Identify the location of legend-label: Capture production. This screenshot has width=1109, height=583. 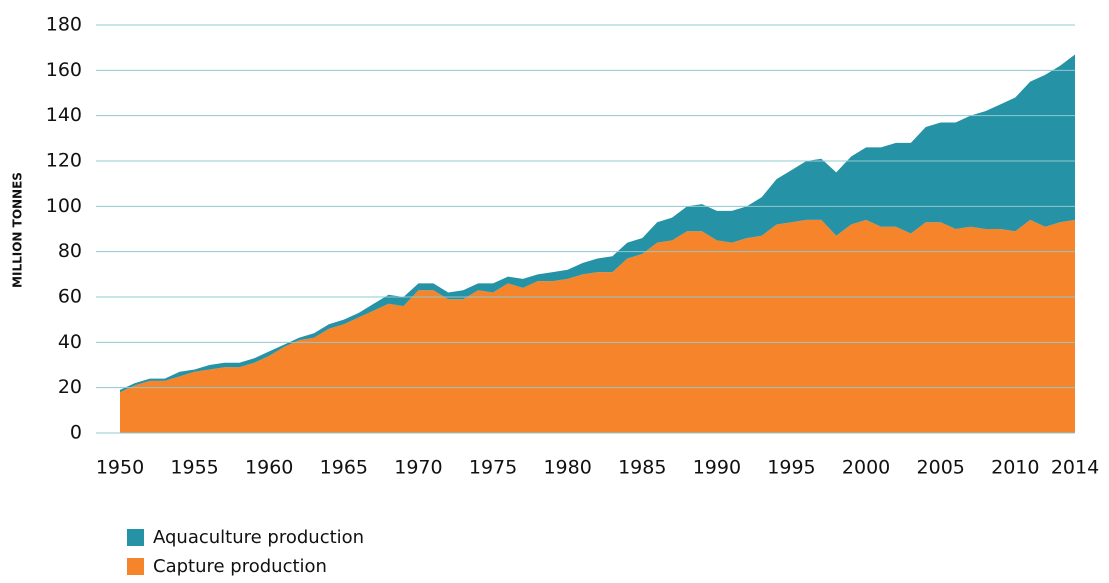
(240, 566).